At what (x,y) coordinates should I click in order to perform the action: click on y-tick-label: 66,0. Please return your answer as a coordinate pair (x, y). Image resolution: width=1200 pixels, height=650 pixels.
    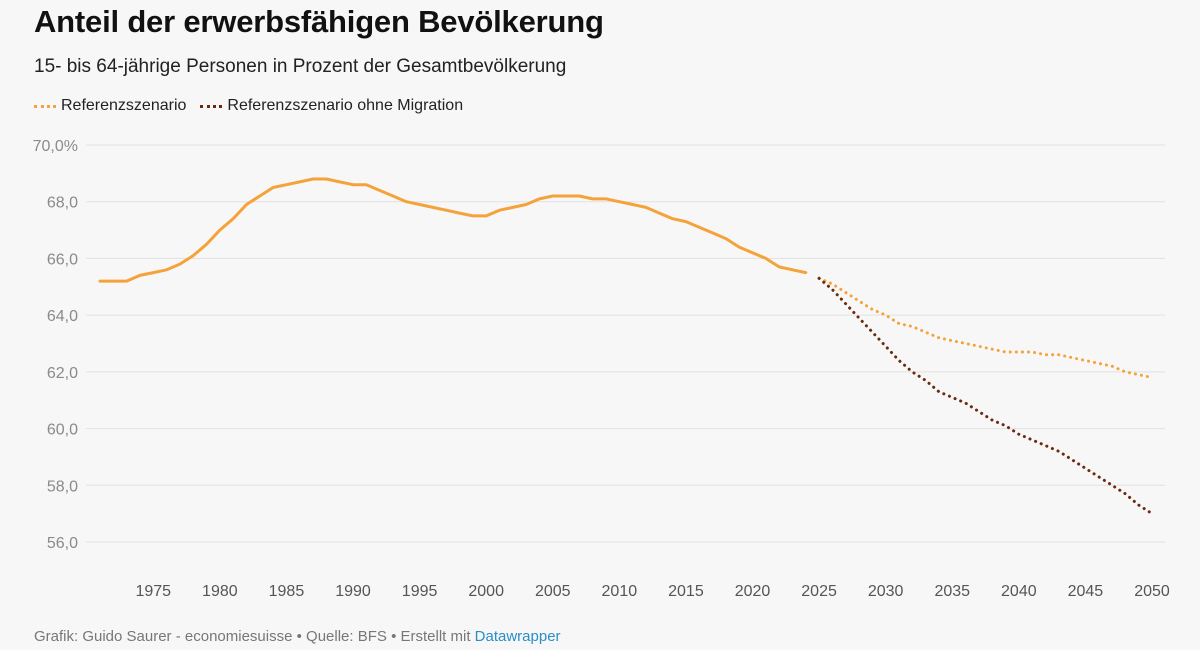
    Looking at the image, I should click on (62, 259).